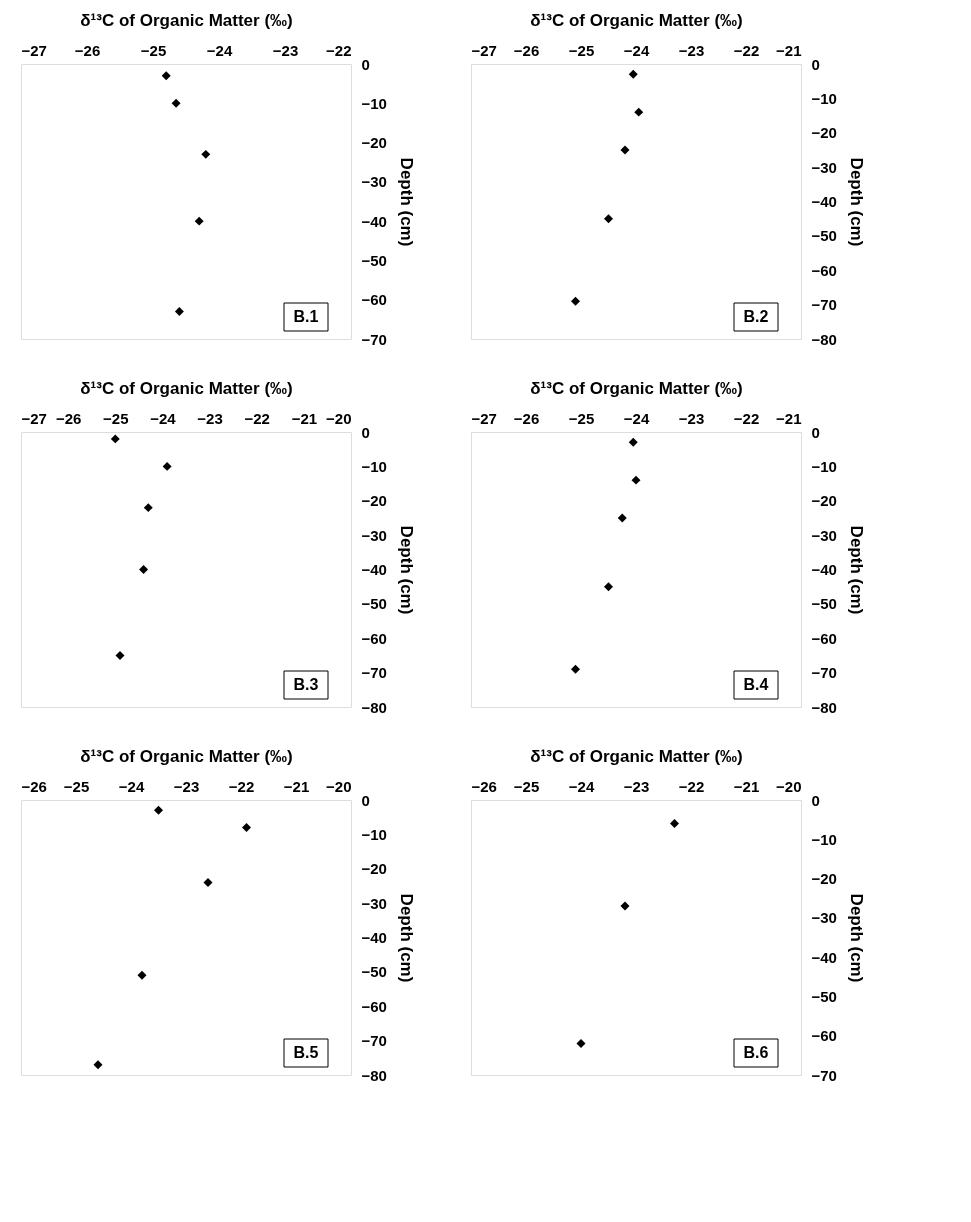 This screenshot has width=971, height=1222. I want to click on annotation: B.4, so click(756, 684).